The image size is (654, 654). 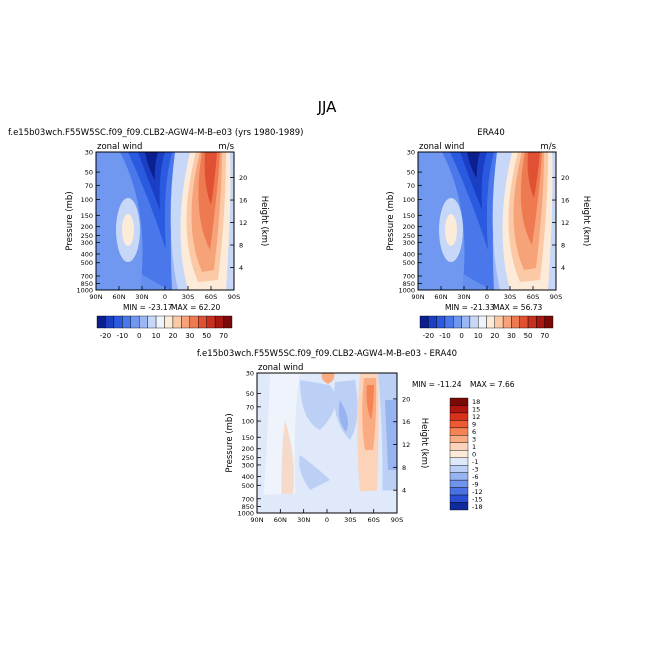 What do you see at coordinates (223, 336) in the screenshot?
I see `panel-model-colorbar-label: 70` at bounding box center [223, 336].